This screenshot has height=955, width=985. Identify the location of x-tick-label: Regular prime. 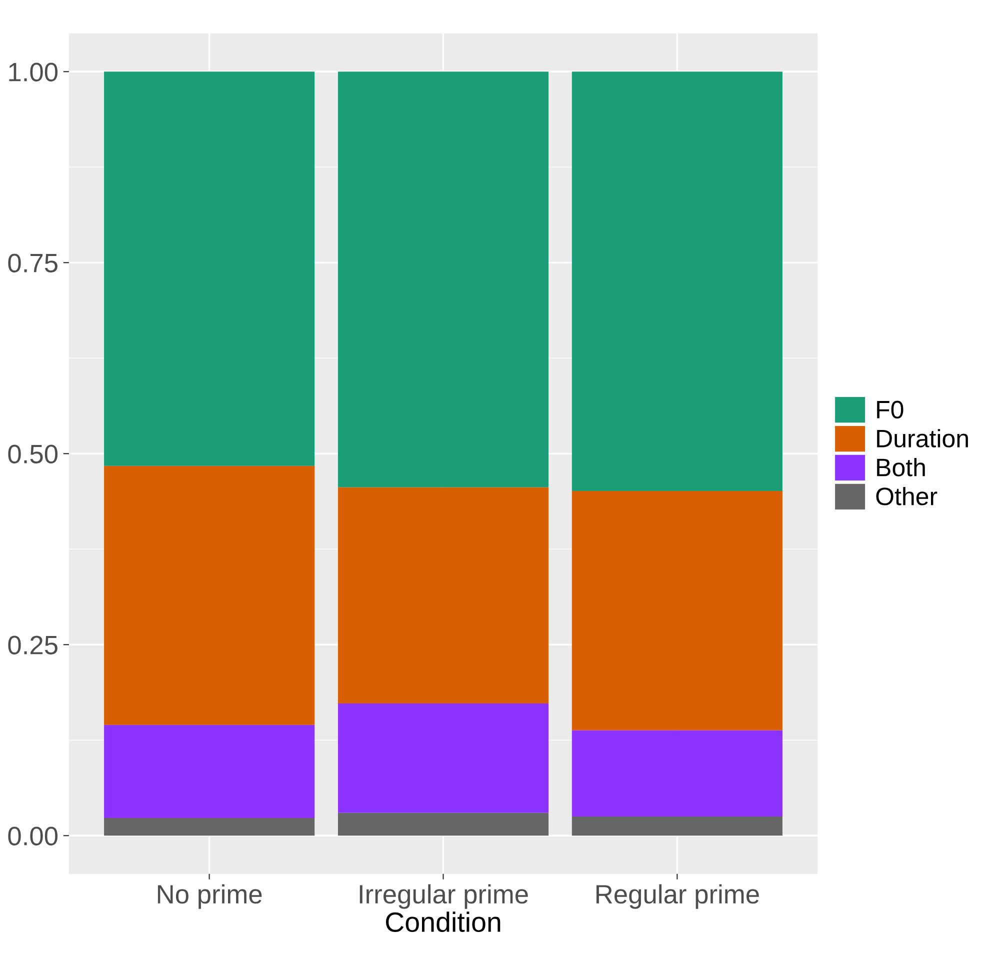
(677, 896).